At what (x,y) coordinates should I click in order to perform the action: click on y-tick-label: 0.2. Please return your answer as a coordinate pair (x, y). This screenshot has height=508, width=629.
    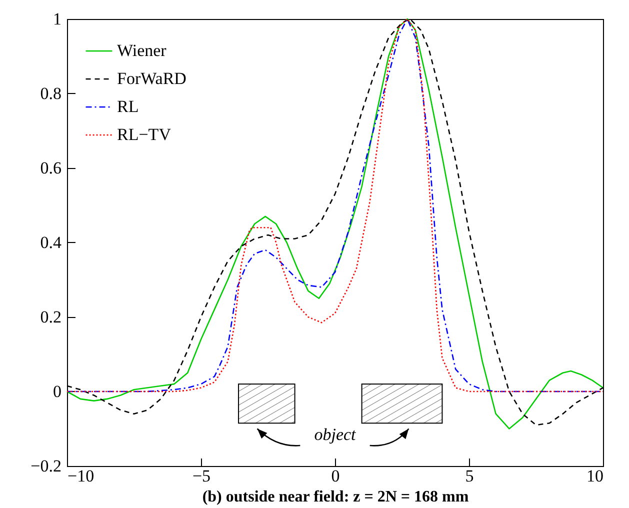
    Looking at the image, I should click on (51, 317).